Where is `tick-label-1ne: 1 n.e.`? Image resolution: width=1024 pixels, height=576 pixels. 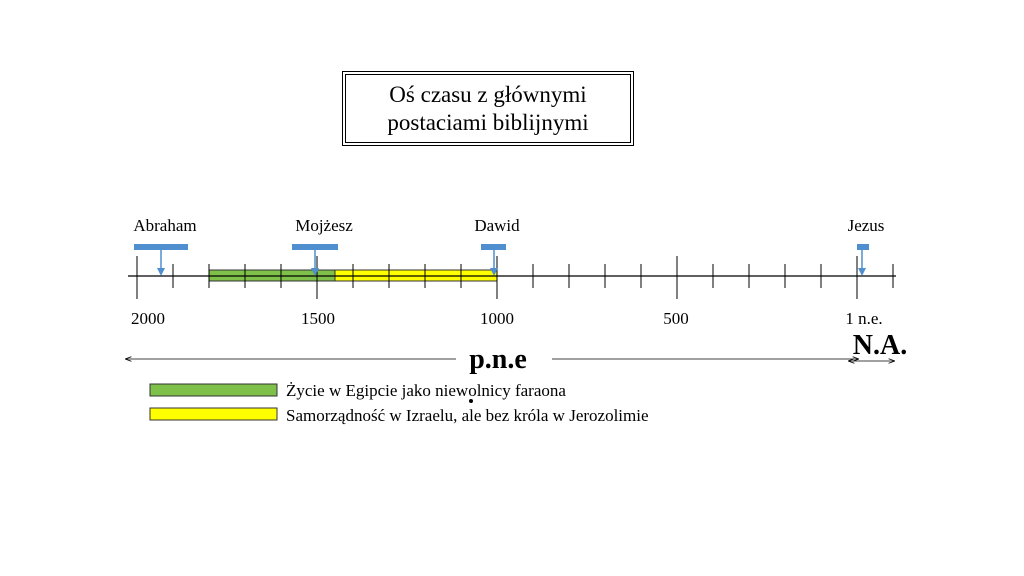
tick-label-1ne: 1 n.e. is located at coordinates (863, 318).